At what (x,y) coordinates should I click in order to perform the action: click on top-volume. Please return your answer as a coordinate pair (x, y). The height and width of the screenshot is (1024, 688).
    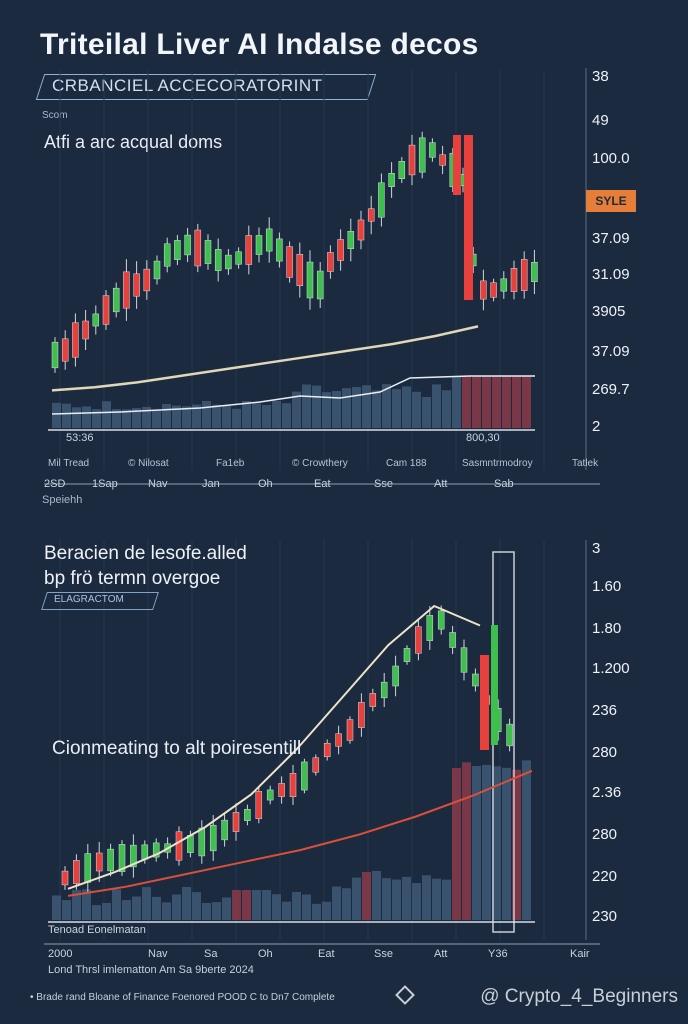
    Looking at the image, I should click on (293, 401).